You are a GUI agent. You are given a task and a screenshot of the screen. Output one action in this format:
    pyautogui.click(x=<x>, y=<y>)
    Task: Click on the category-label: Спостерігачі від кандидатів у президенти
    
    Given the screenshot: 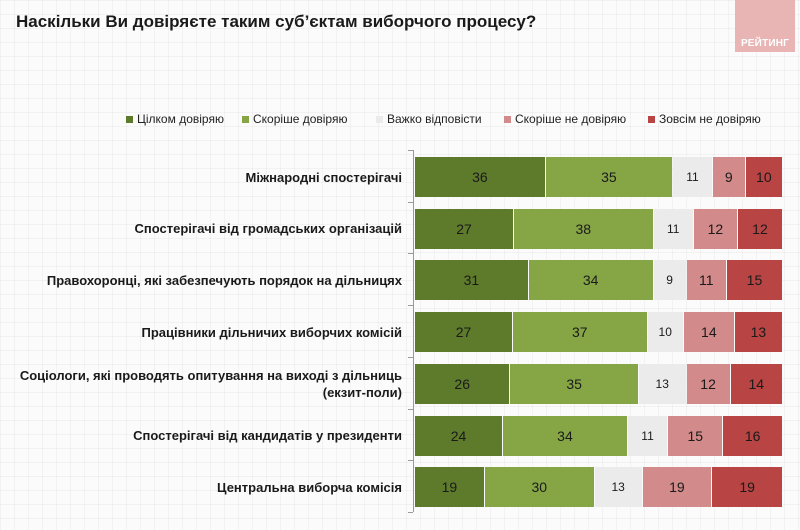 What is the action you would take?
    pyautogui.click(x=267, y=435)
    